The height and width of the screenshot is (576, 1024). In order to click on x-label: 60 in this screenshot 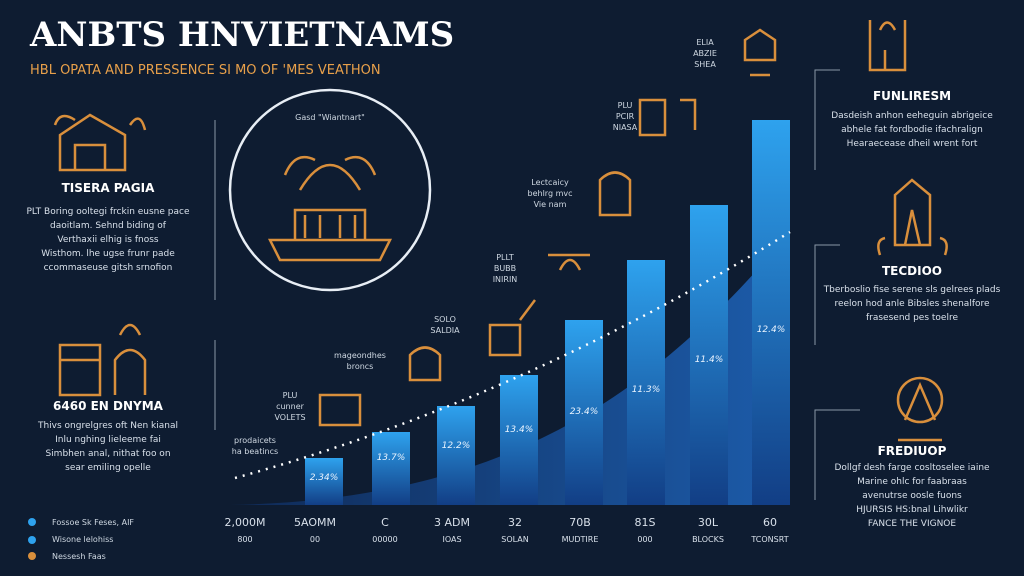, I will do `click(770, 522)`.